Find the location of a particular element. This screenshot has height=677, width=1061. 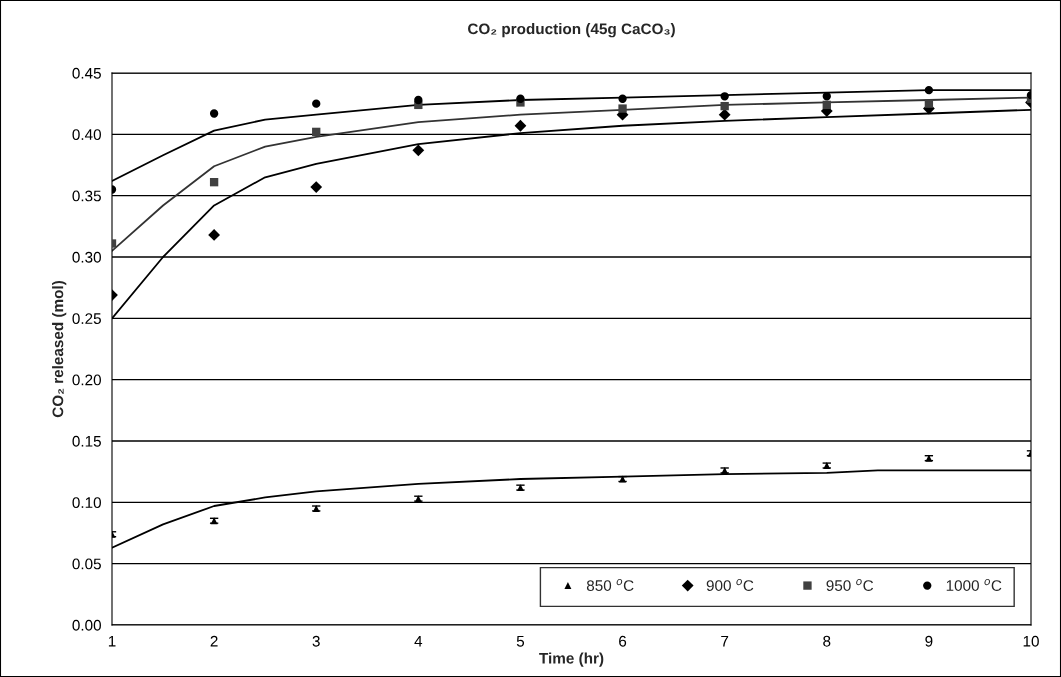

y-tick-label: 0.40 is located at coordinates (86, 135).